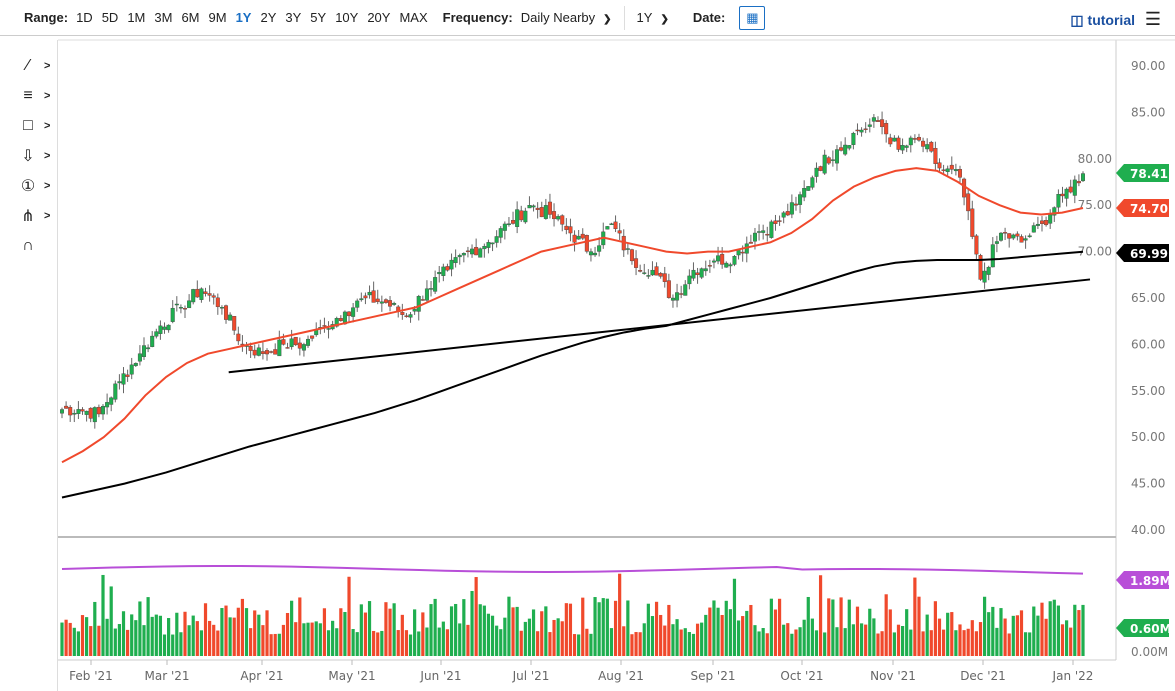 The width and height of the screenshot is (1175, 691). I want to click on x-tick-label: Sep '21, so click(713, 676).